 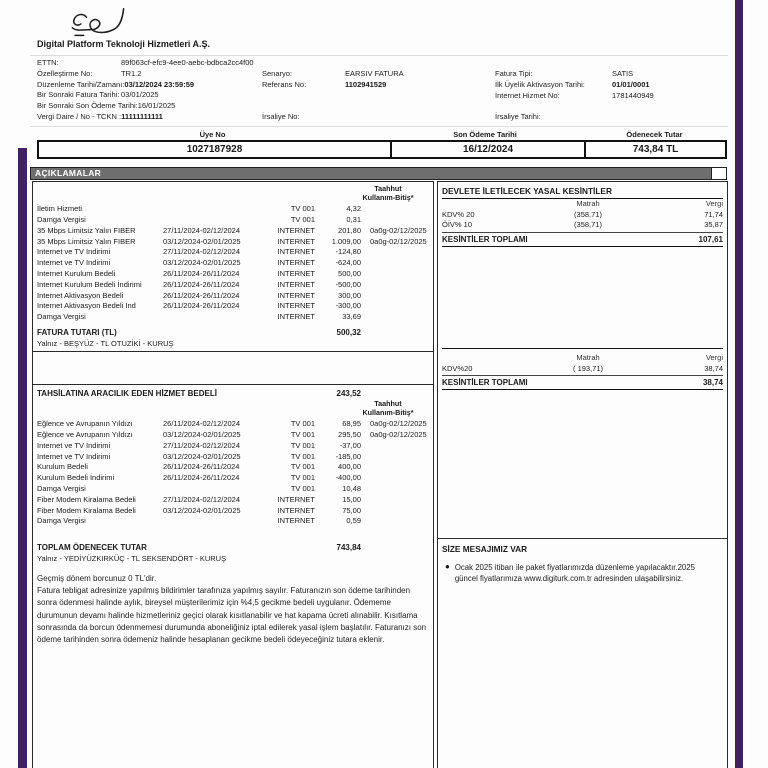 I want to click on charge-amount: 68,95, so click(x=351, y=424).